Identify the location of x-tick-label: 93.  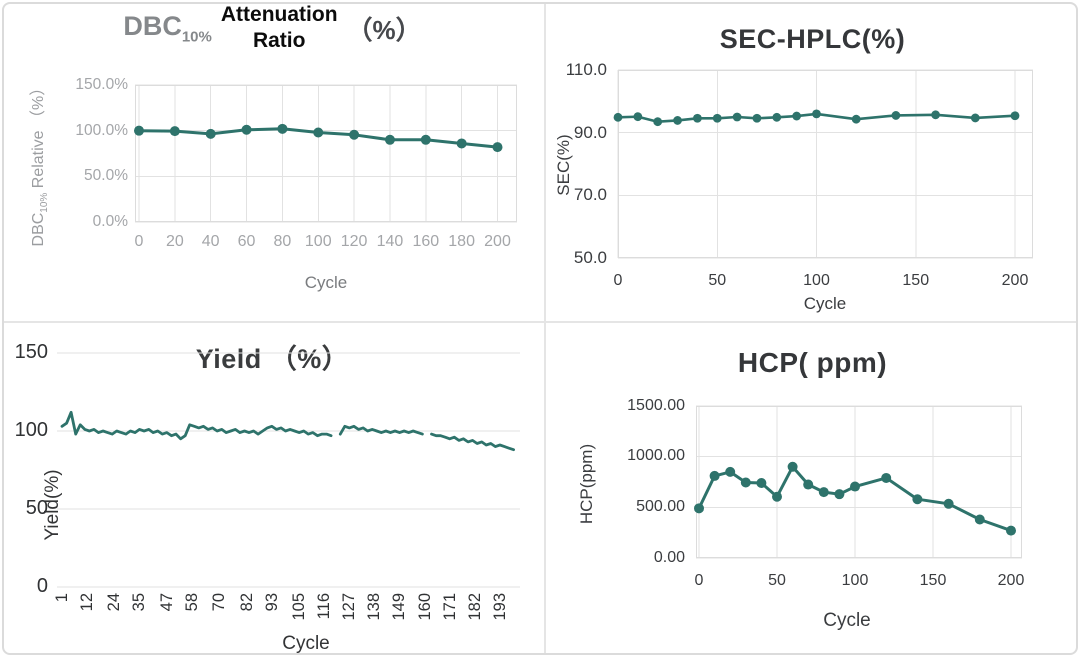
(271, 602).